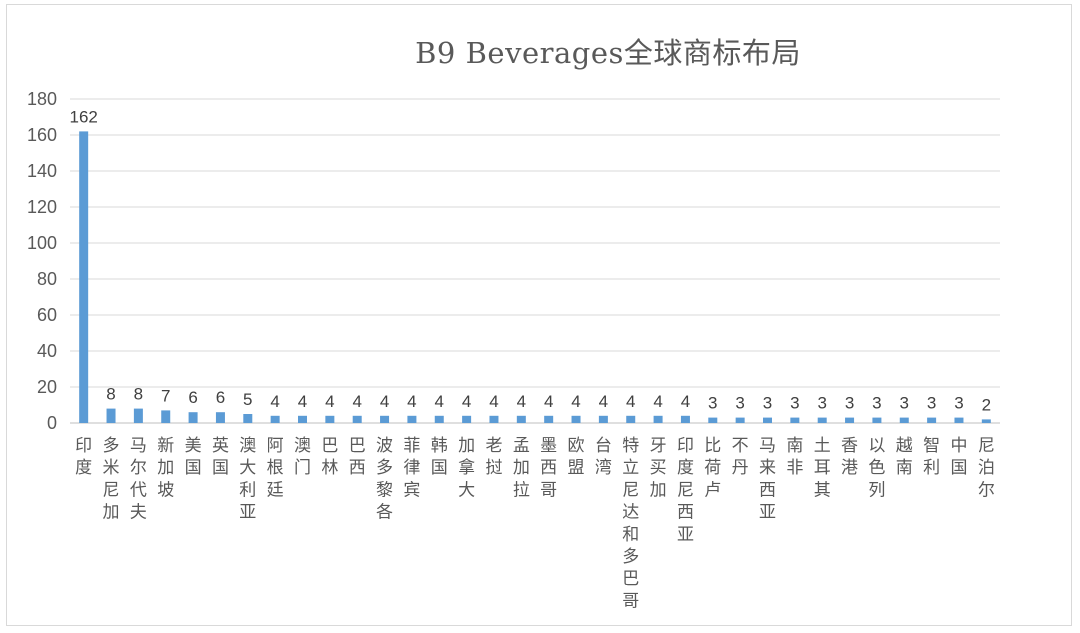 The image size is (1080, 633). I want to click on chart-title: B9 Beverages全球商标布局, so click(608, 53).